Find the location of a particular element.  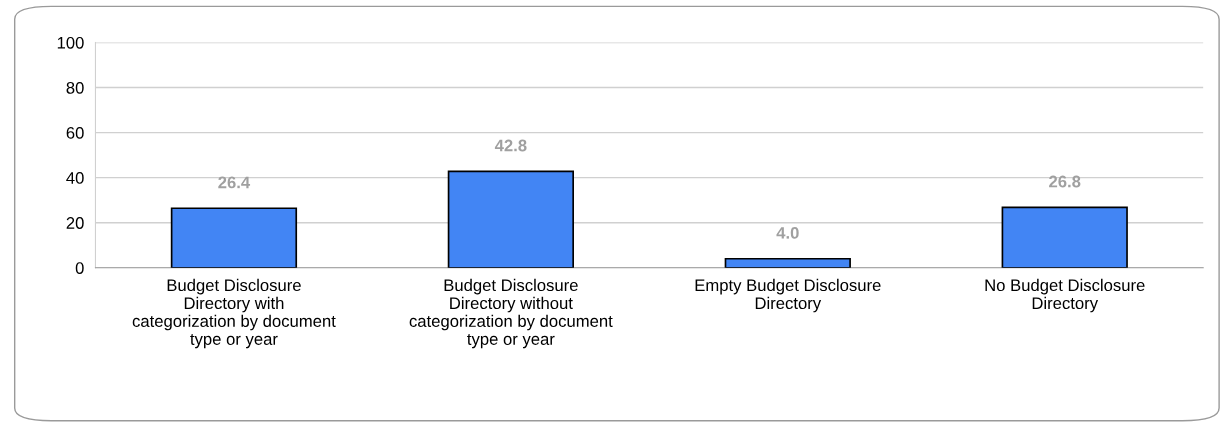

x-tick-label: Budget Disclosure Directory with categorization by document type or year is located at coordinates (234, 313).